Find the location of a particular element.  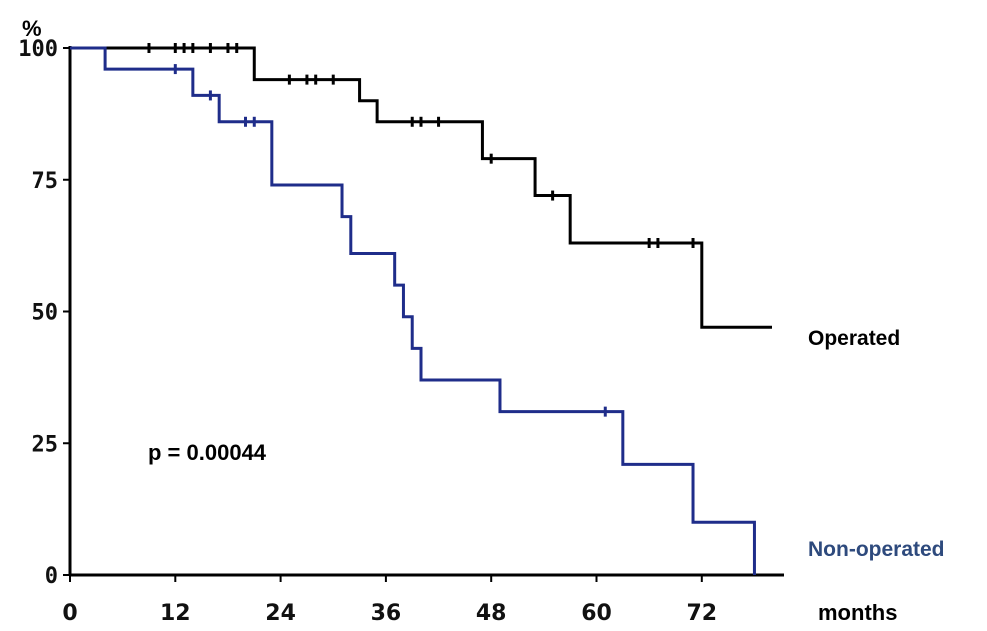

pvalue-annotation: p = 0.00044 is located at coordinates (207, 452).